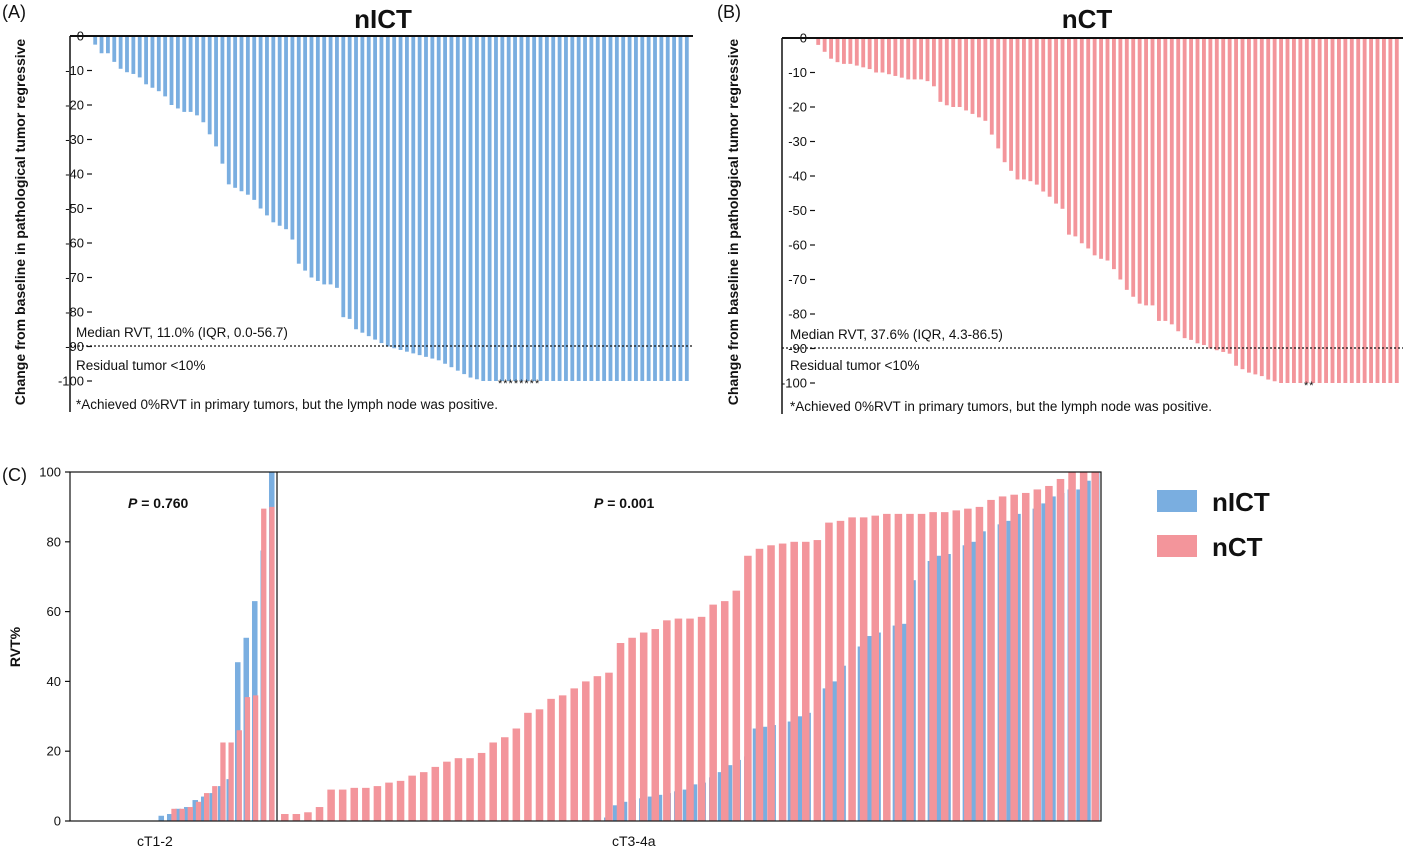 This screenshot has height=848, width=1403. I want to click on panel-b-y-ticks: 0-10-20-30-40-50-60-70-80-90-100, so click(798, 211).